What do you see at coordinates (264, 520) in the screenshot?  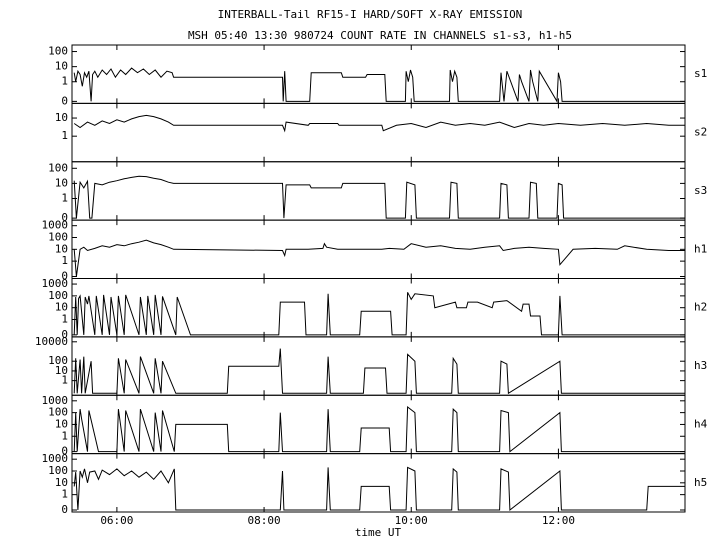 I see `x-tick-label: 08:00` at bounding box center [264, 520].